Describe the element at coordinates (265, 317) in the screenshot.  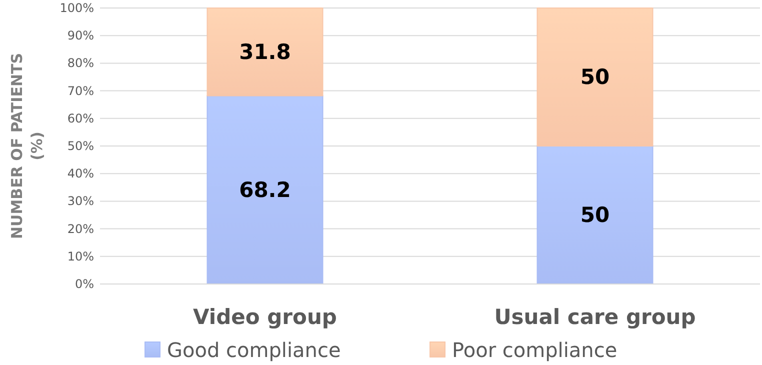
I see `x-tick-label: Video group` at that location.